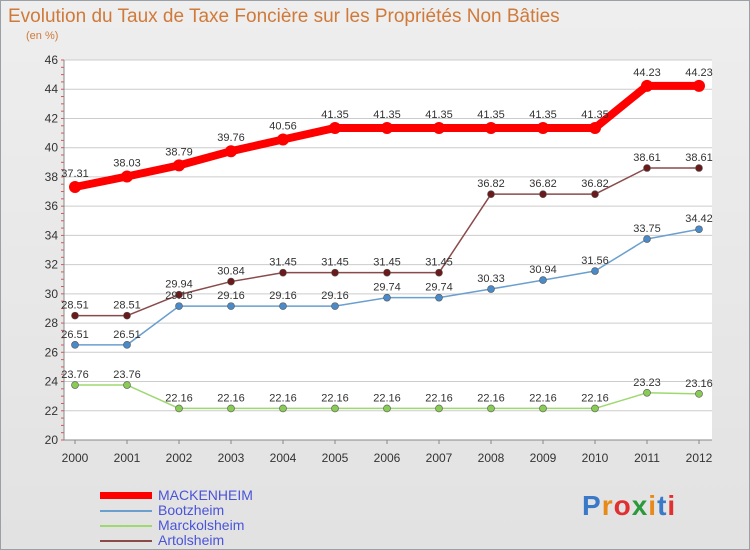 The width and height of the screenshot is (750, 550). What do you see at coordinates (491, 279) in the screenshot?
I see `data-label: 30.33` at bounding box center [491, 279].